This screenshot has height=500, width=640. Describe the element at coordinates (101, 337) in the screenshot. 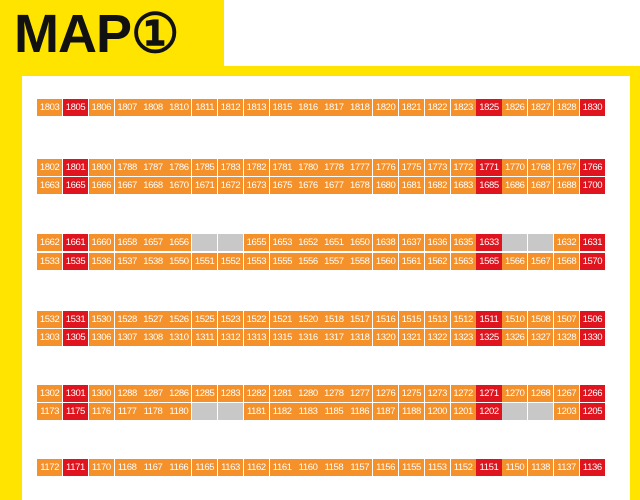

I see `slot-cell: 1306` at that location.